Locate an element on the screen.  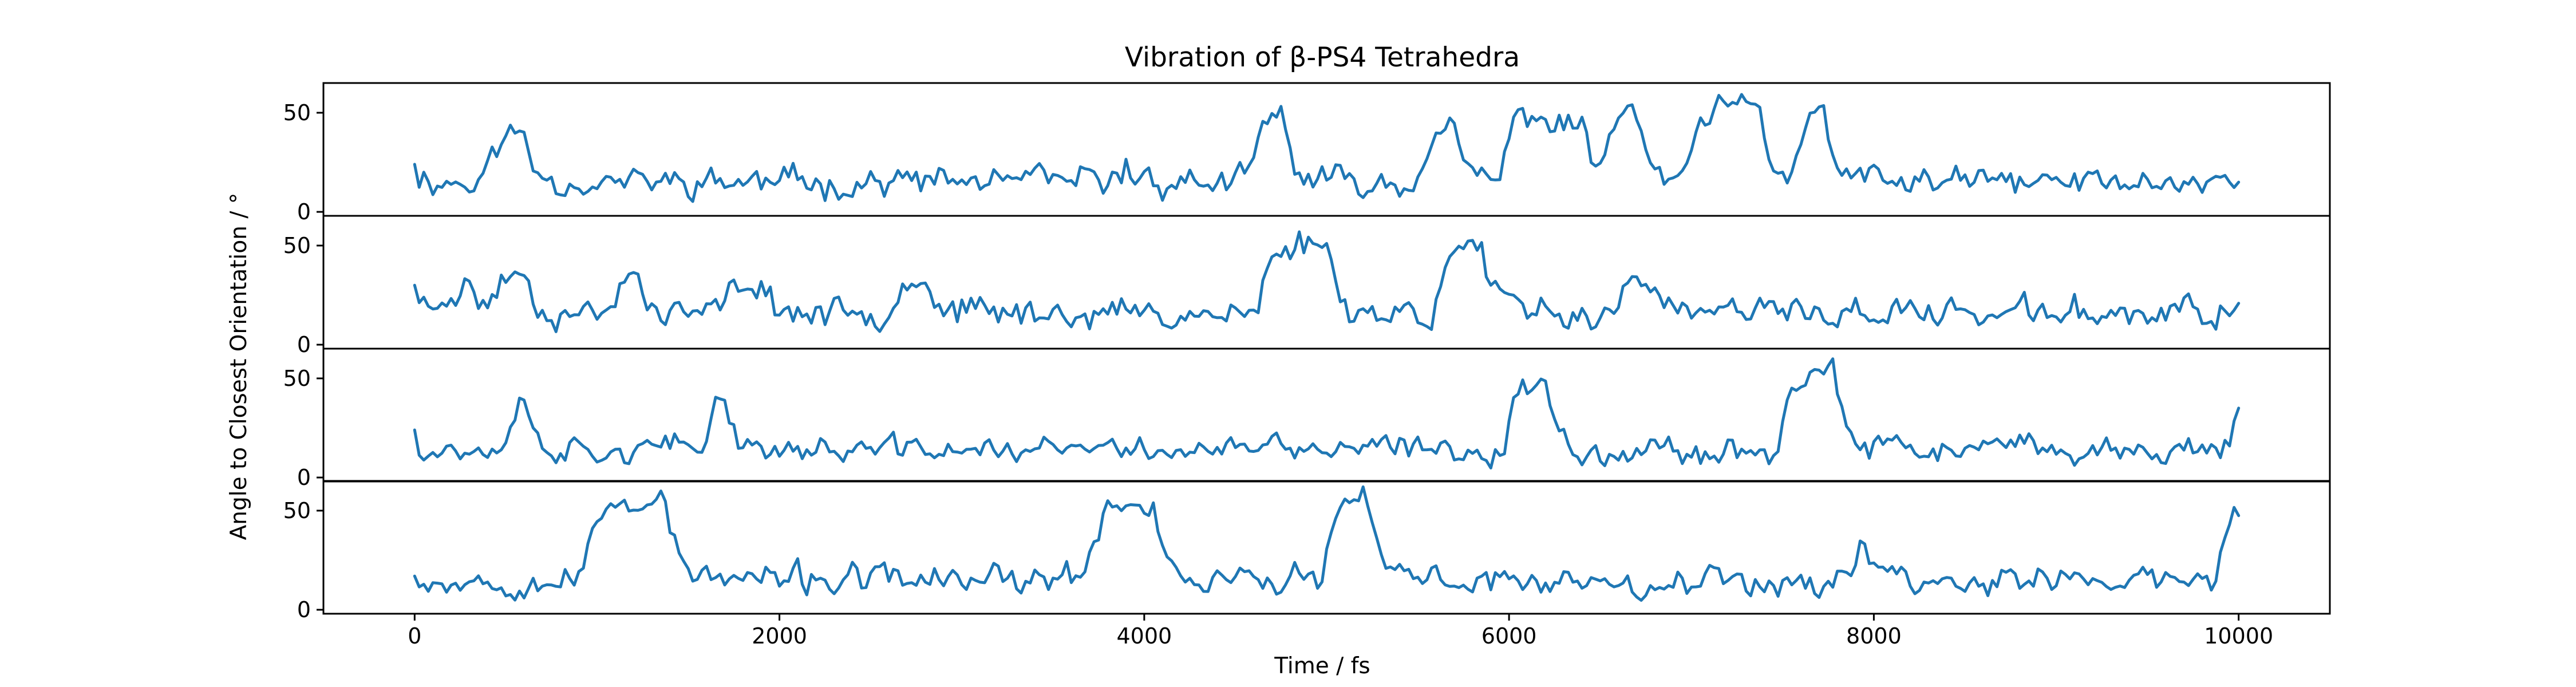
x-tick-label: 2000 is located at coordinates (779, 636).